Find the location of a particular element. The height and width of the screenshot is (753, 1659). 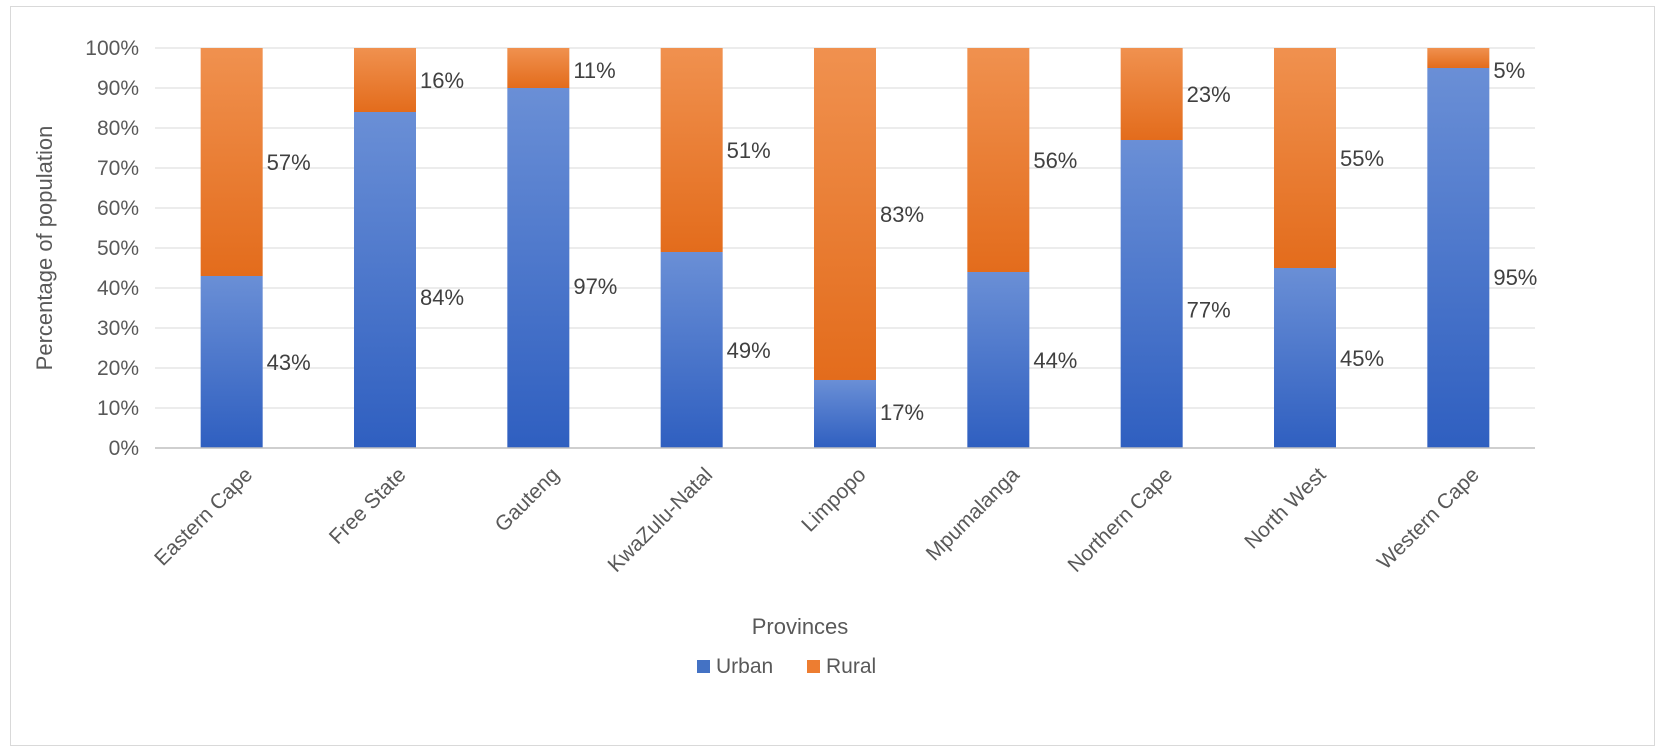

y-tick-label: 20% is located at coordinates (118, 368).